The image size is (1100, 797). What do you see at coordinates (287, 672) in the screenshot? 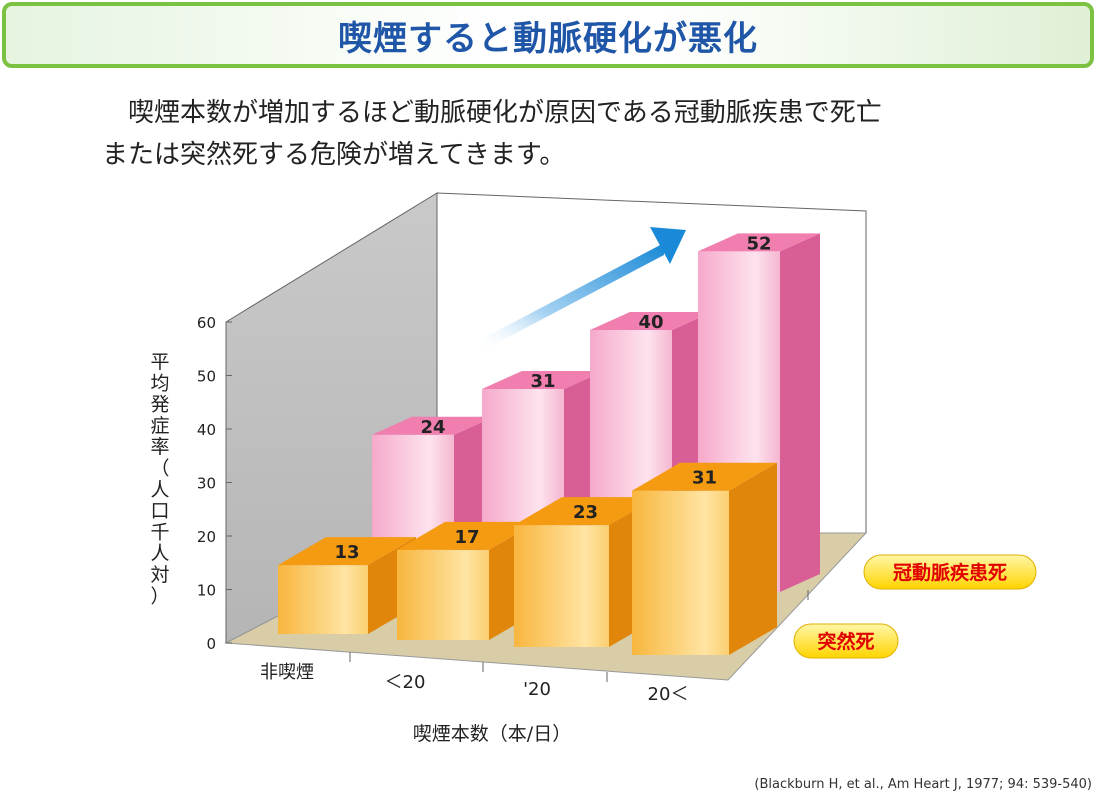
I see `x-tick-label: 非喫煙` at bounding box center [287, 672].